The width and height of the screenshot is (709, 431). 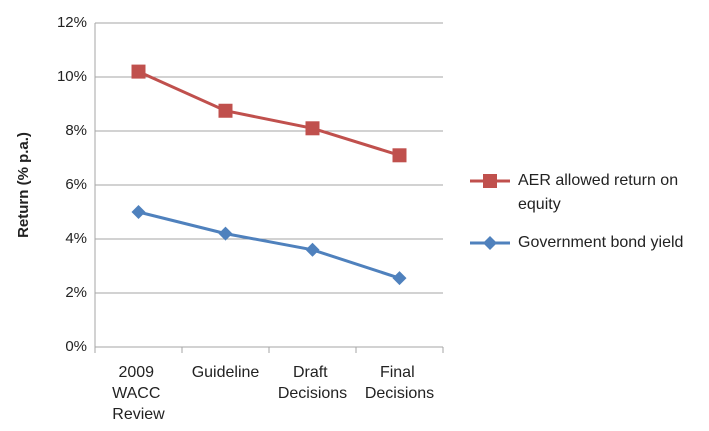 I want to click on legend-label: Government bond yield, so click(x=600, y=242).